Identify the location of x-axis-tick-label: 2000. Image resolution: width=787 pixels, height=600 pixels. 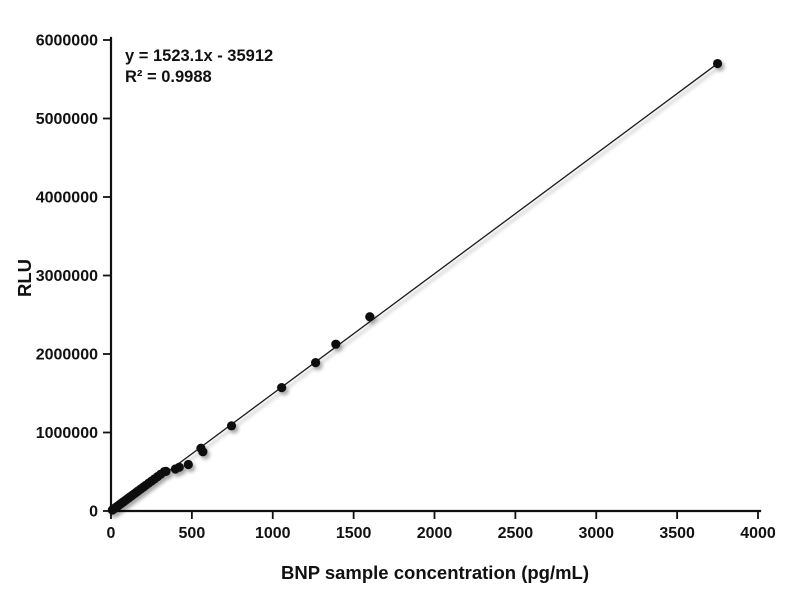
(435, 533).